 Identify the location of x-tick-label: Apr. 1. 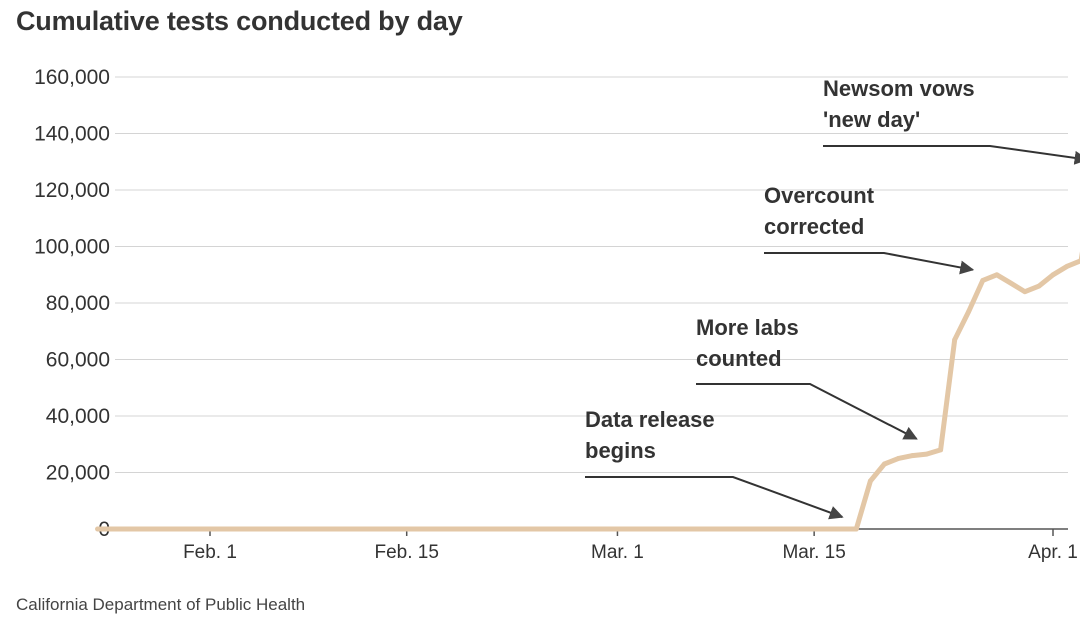
(1053, 552).